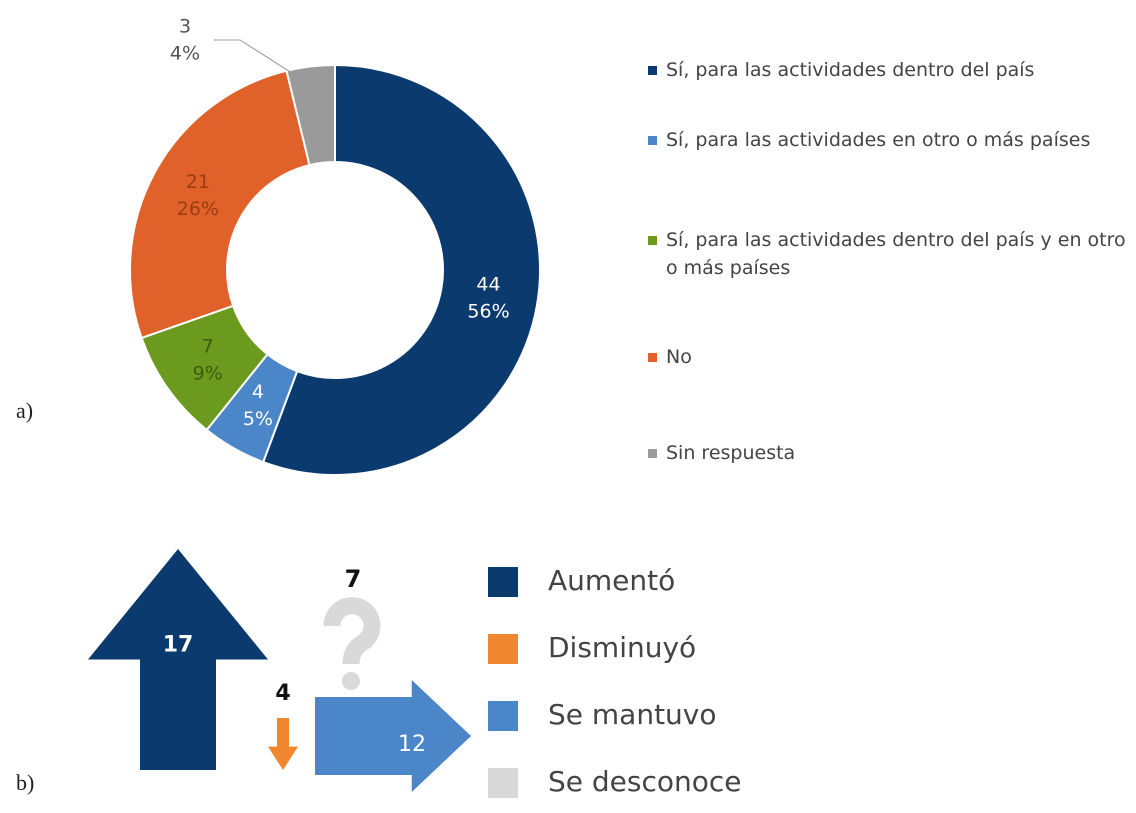 The height and width of the screenshot is (813, 1136). Describe the element at coordinates (353, 579) in the screenshot. I see `arrow-label: 7` at that location.